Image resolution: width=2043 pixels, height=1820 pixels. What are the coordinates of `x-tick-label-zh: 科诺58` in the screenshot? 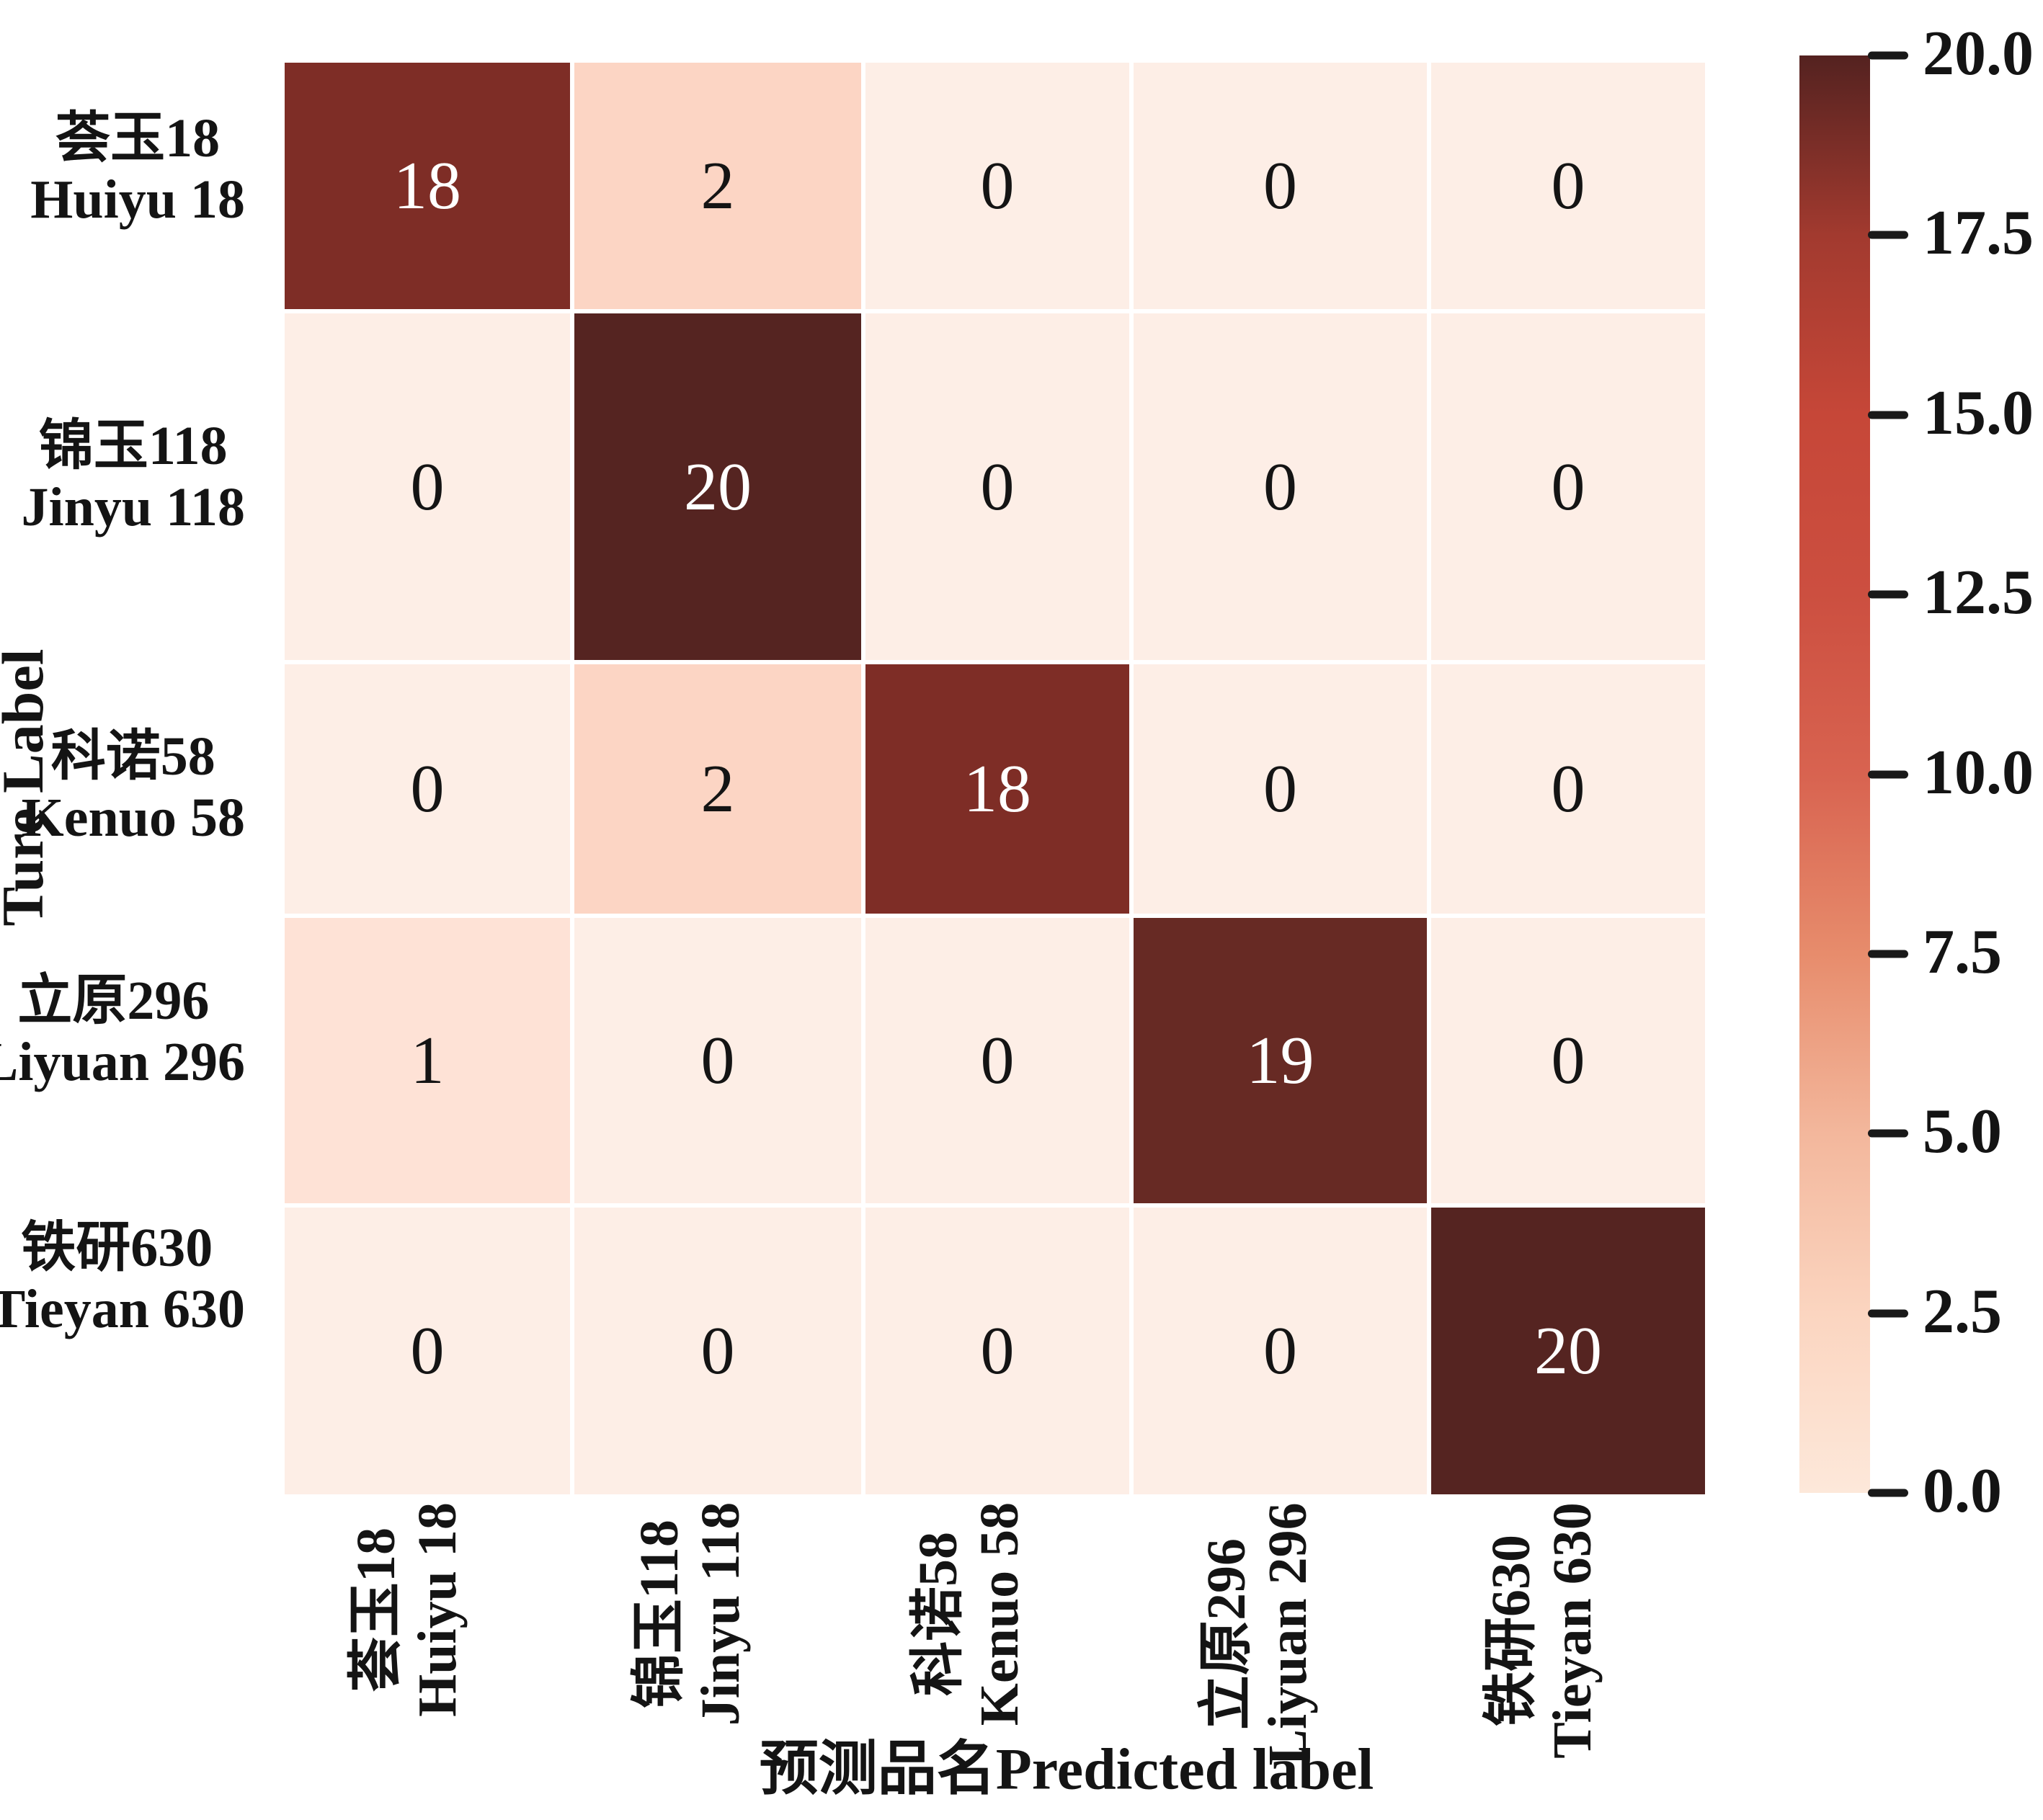 It's located at (938, 1614).